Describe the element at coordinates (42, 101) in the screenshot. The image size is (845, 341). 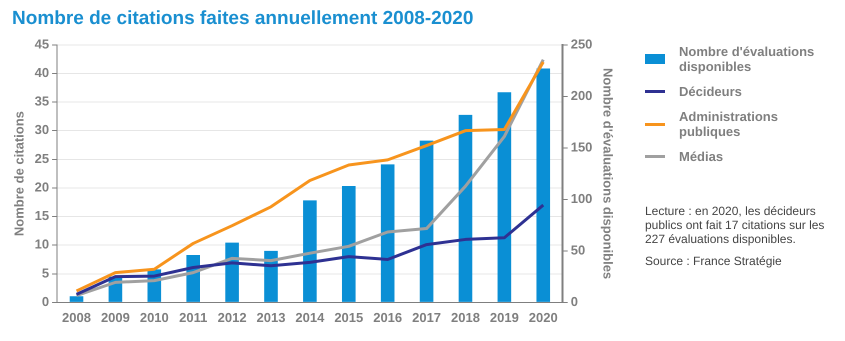
I see `y-tick-label: 35` at that location.